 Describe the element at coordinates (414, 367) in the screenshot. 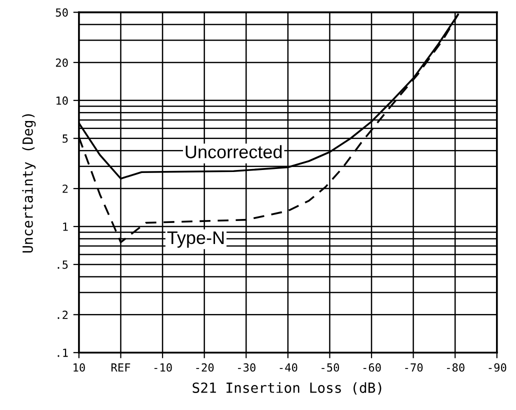

I see `x-tick-label: -70` at that location.